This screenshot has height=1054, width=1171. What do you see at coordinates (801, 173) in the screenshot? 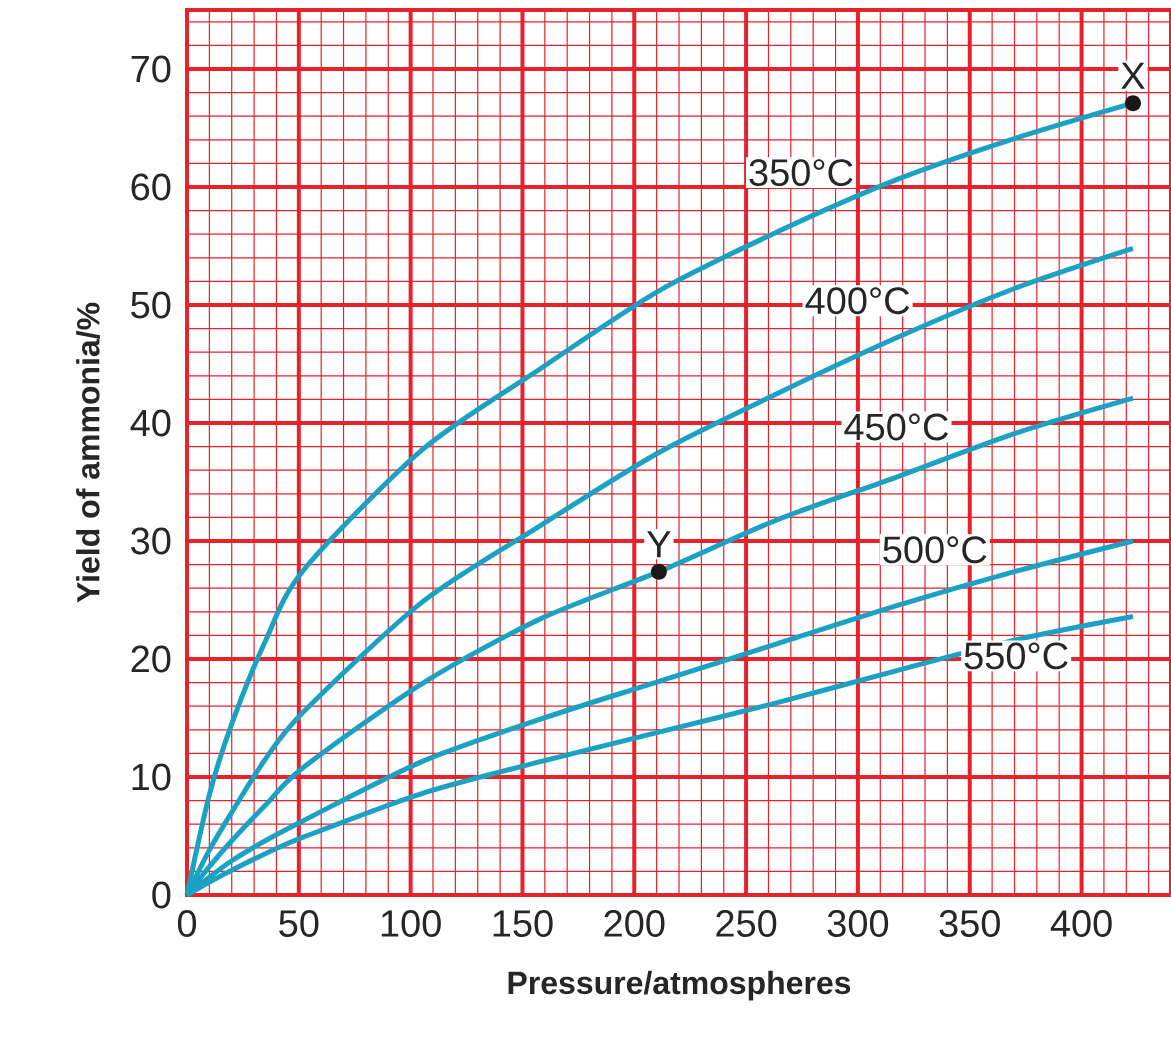
I see `series-label: 350°C` at bounding box center [801, 173].